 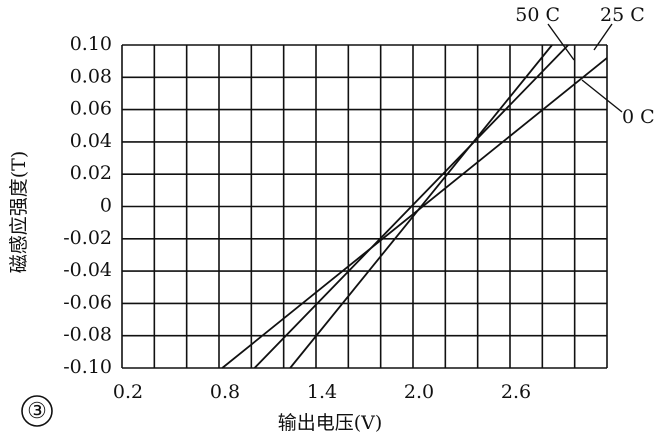 I want to click on y-tick-label: -0.06, so click(x=87, y=302).